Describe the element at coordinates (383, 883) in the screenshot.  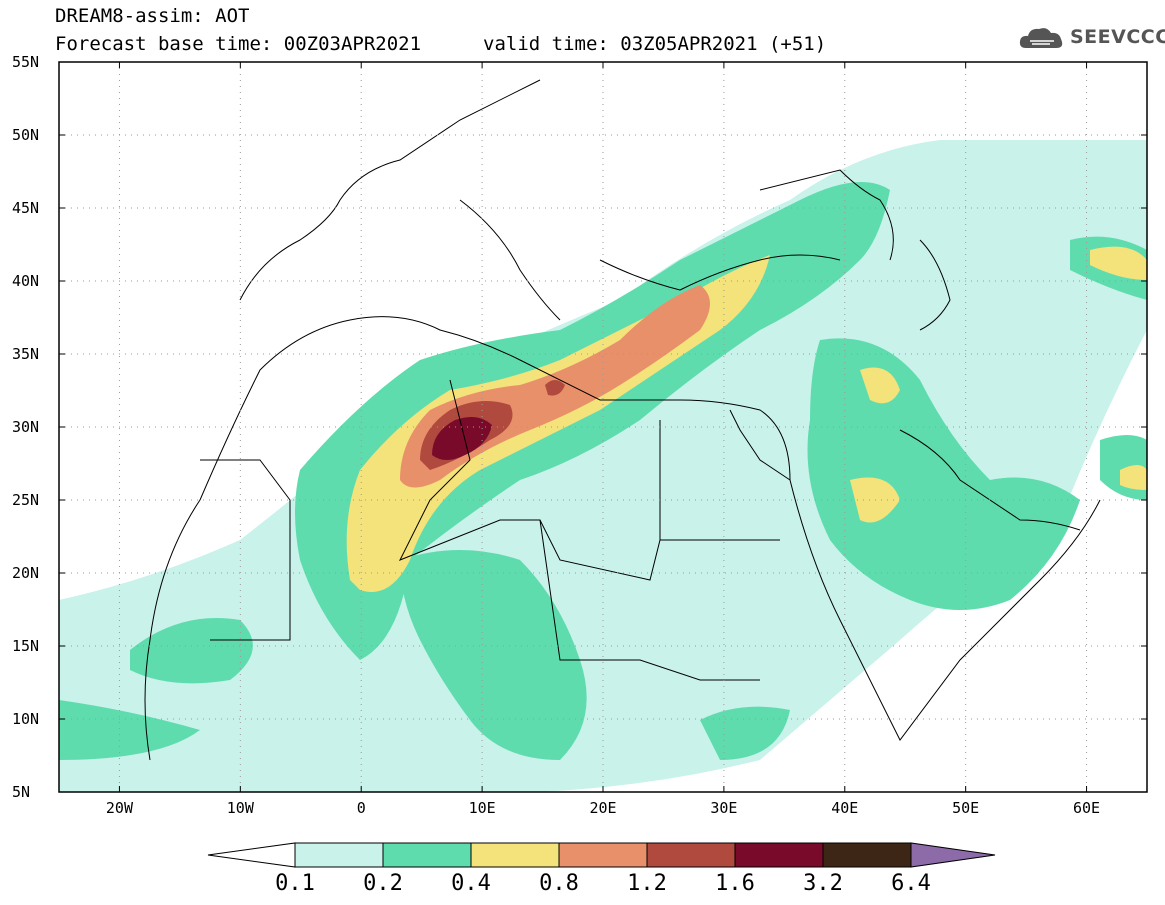
I see `colorbar-level-label: 0.2` at that location.